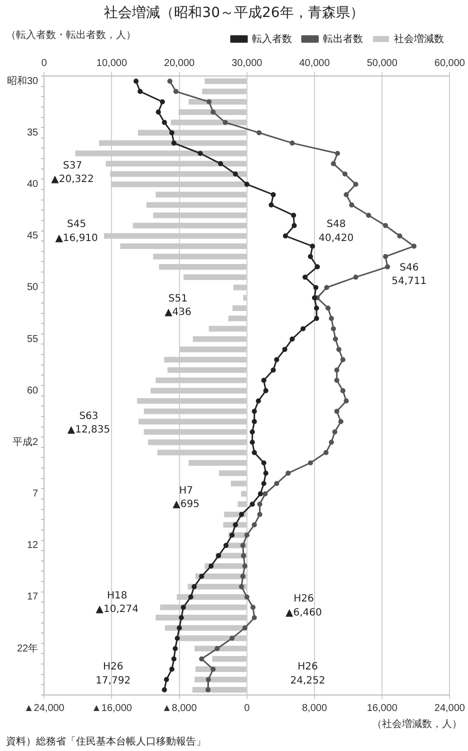  Describe the element at coordinates (33, 236) in the screenshot. I see `y-tick-label: 45` at that location.